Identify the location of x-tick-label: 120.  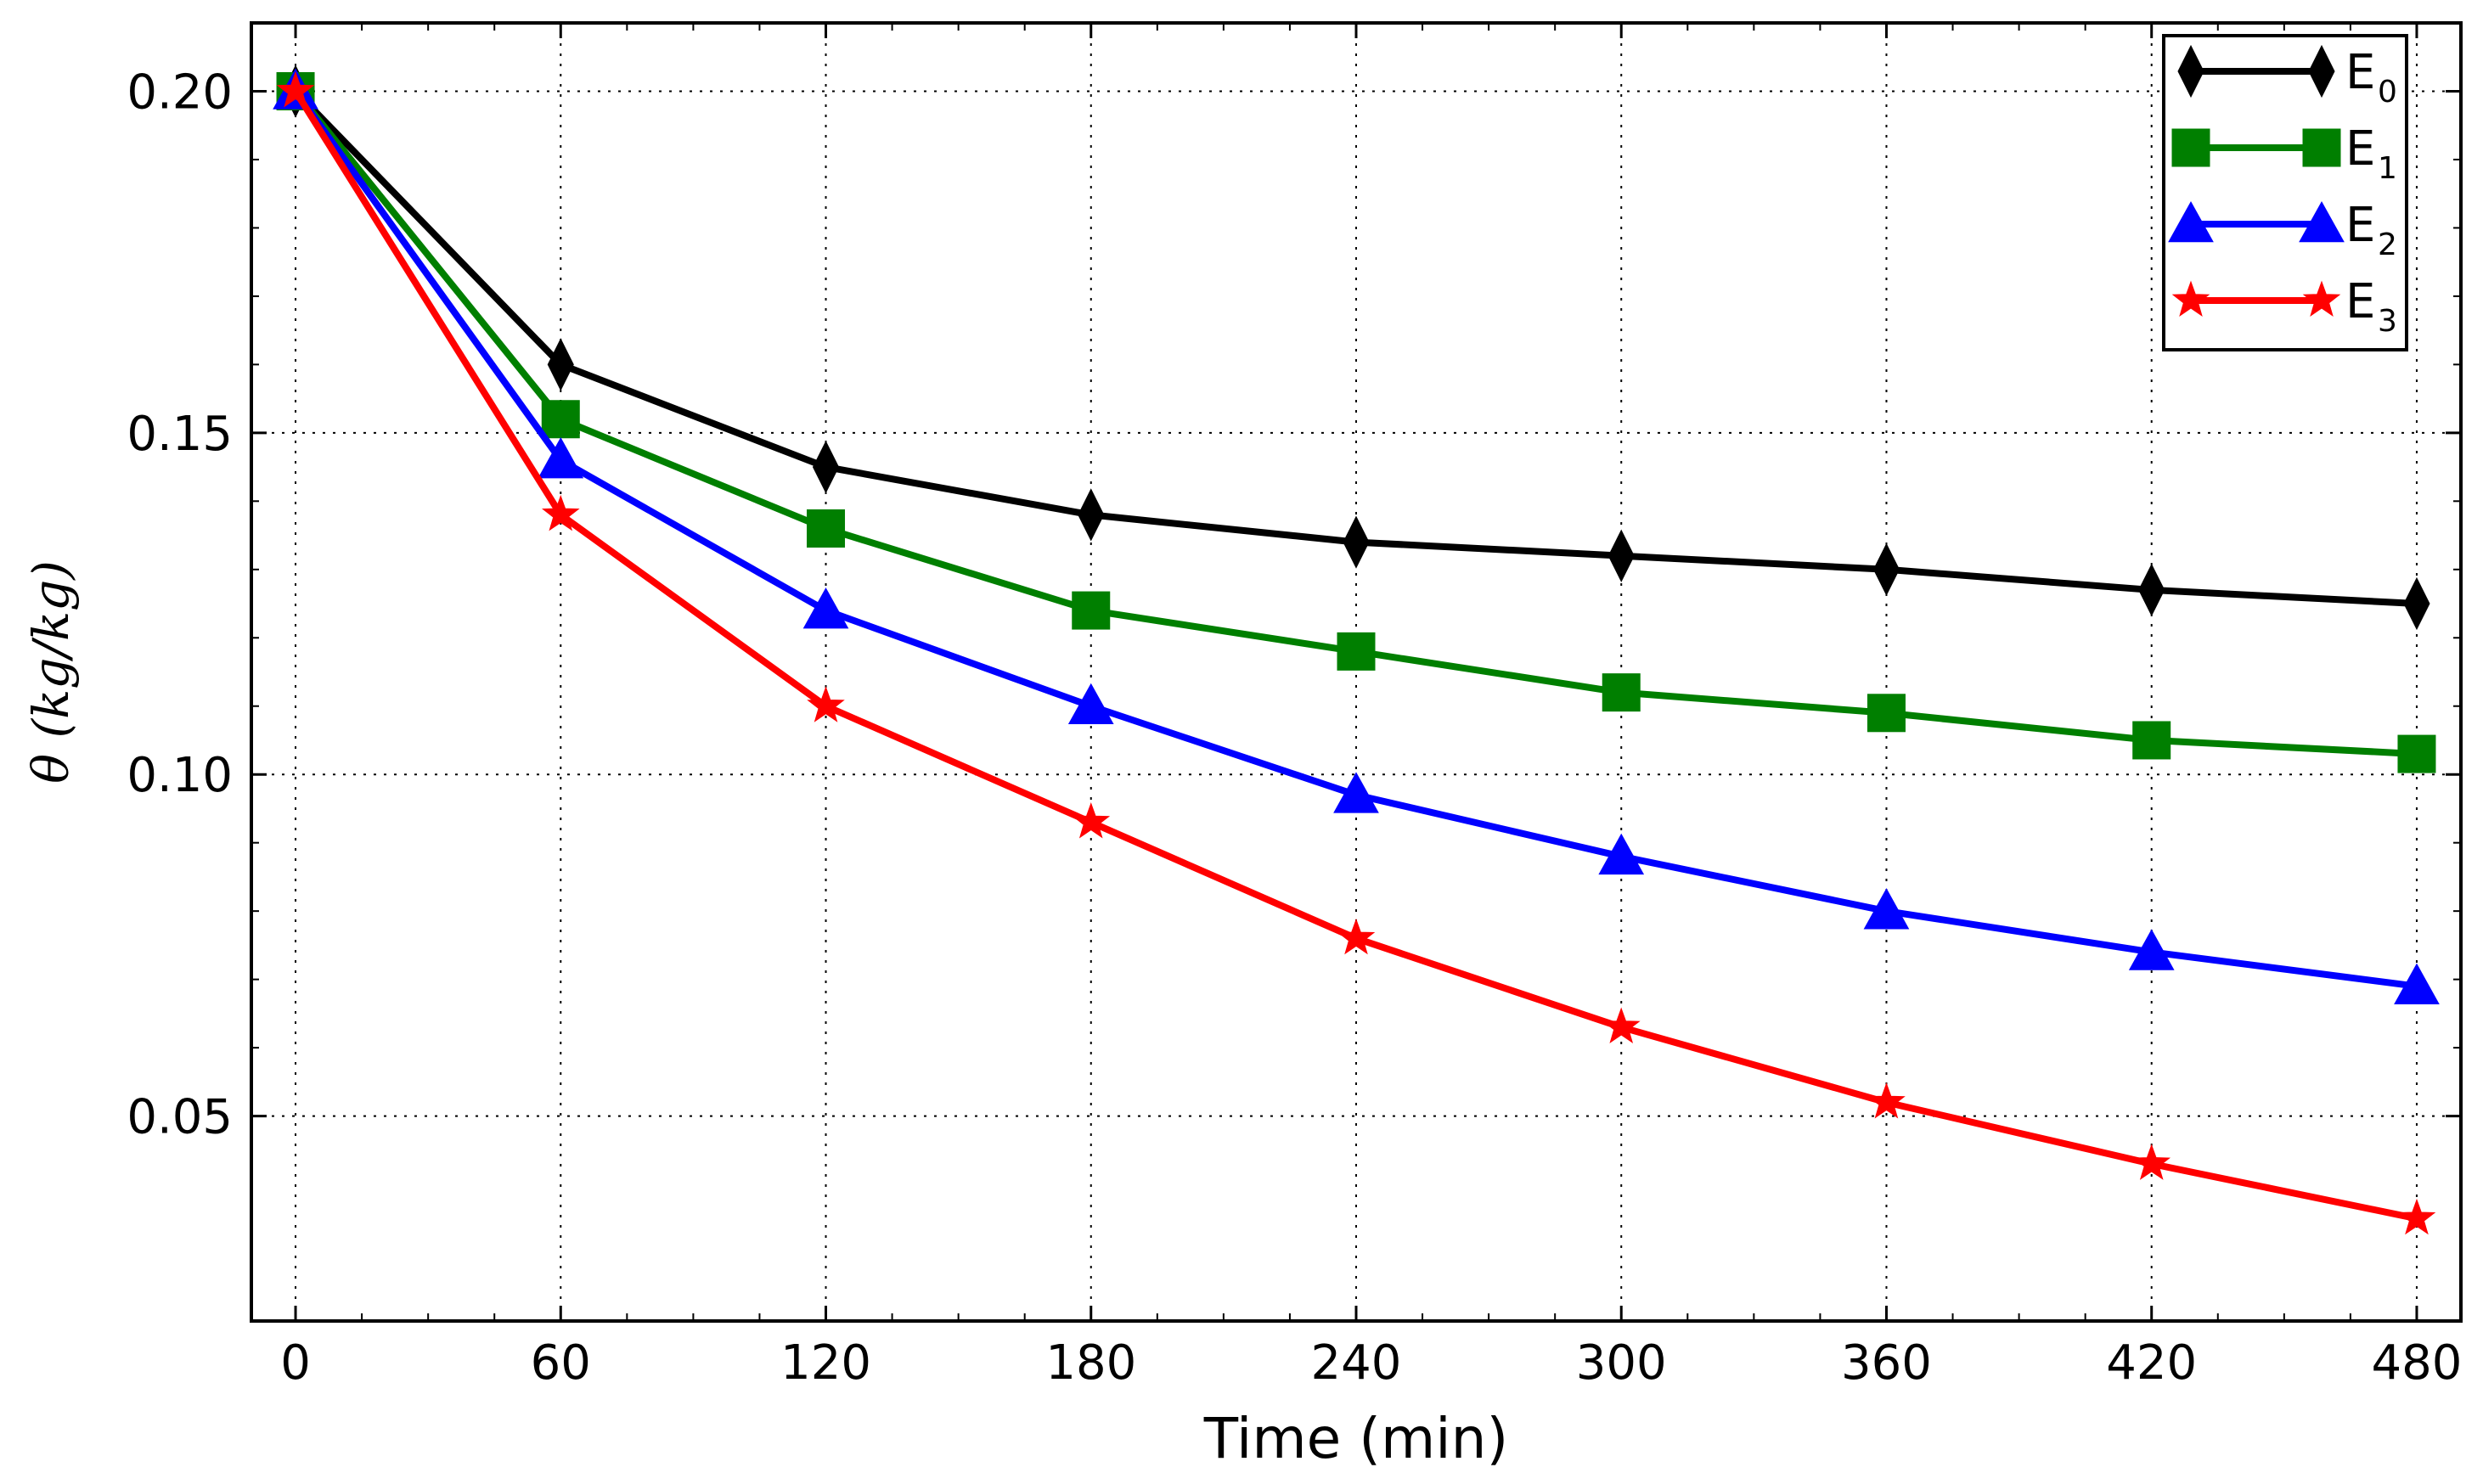
(825, 1363).